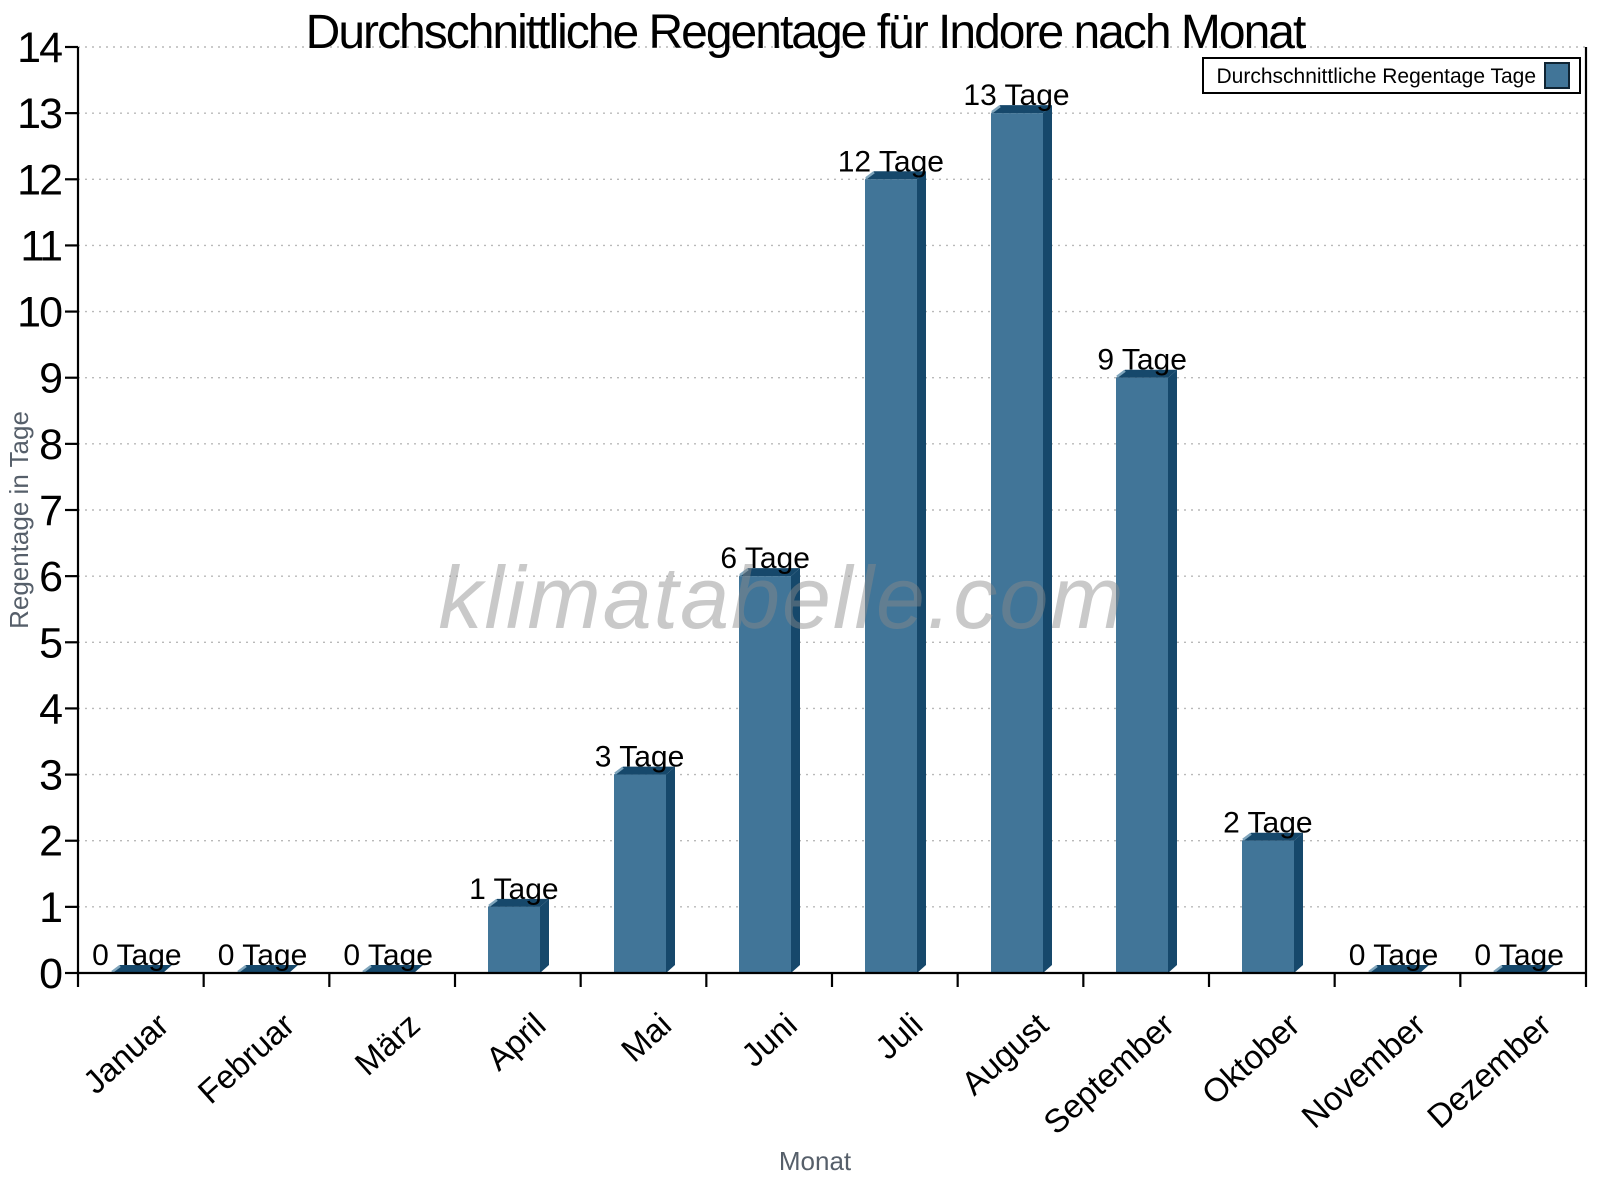  I want to click on bar-value-label: 12 Tage, so click(891, 161).